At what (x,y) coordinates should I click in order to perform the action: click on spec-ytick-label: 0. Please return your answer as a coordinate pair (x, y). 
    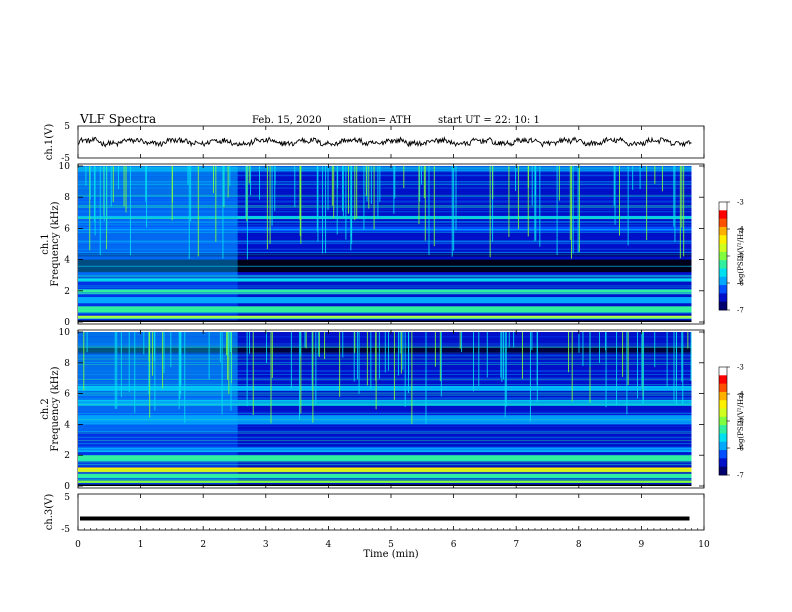
    Looking at the image, I should click on (67, 323).